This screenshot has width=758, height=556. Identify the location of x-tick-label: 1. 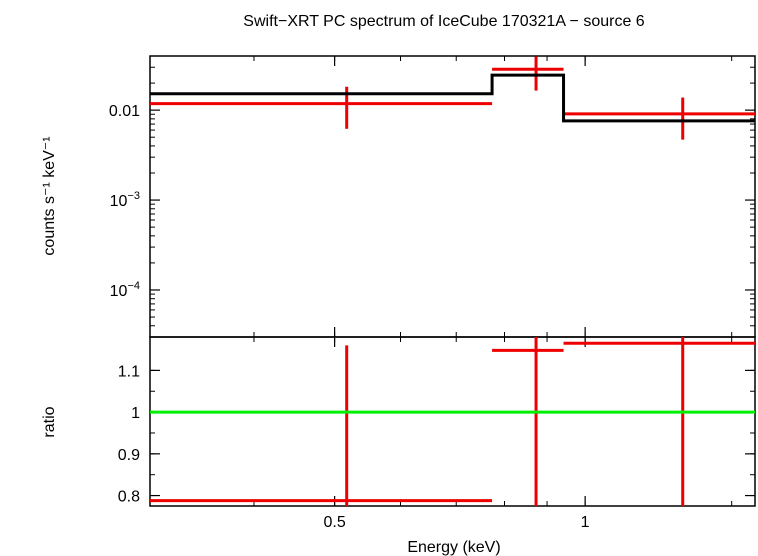
(585, 522).